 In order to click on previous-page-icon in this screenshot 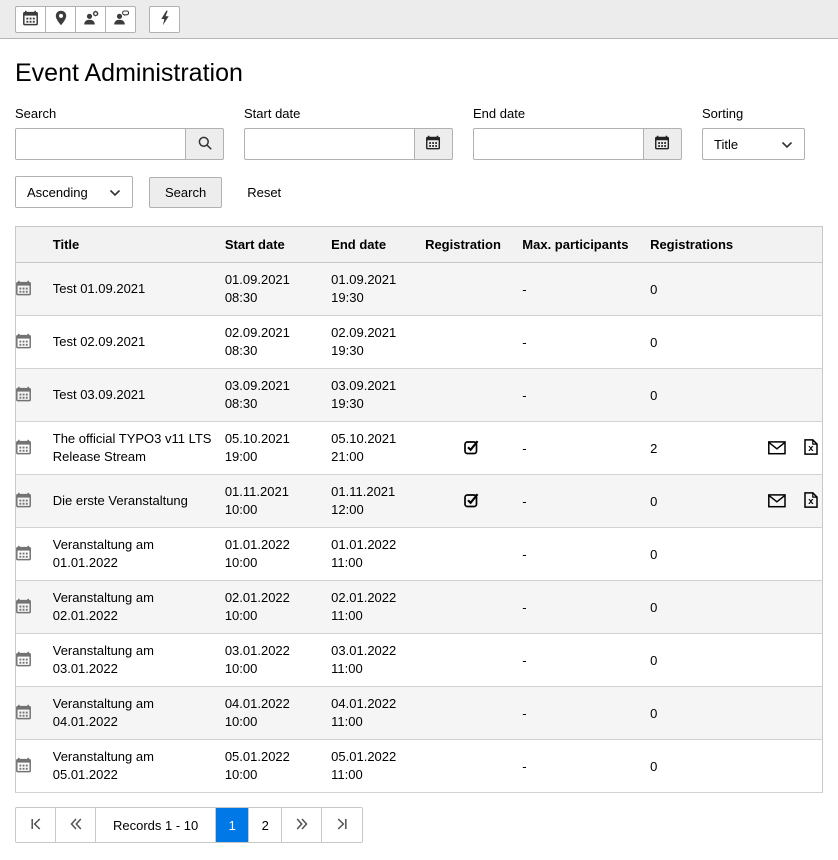, I will do `click(76, 825)`.